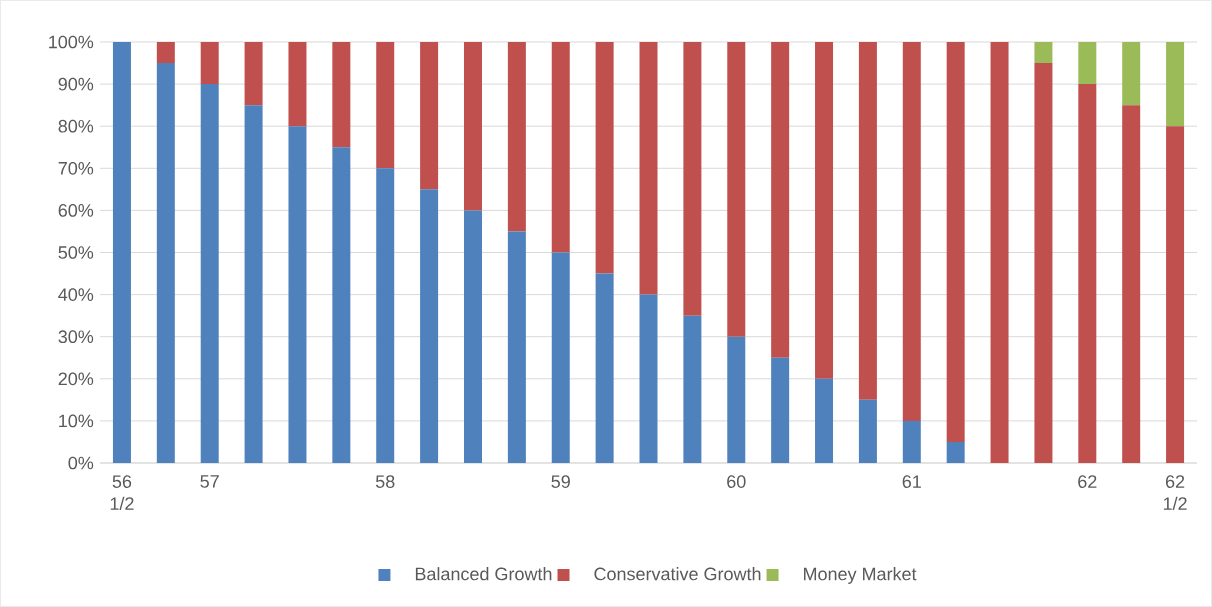 The width and height of the screenshot is (1212, 607). What do you see at coordinates (677, 574) in the screenshot?
I see `legend-label: Conservative Growth` at bounding box center [677, 574].